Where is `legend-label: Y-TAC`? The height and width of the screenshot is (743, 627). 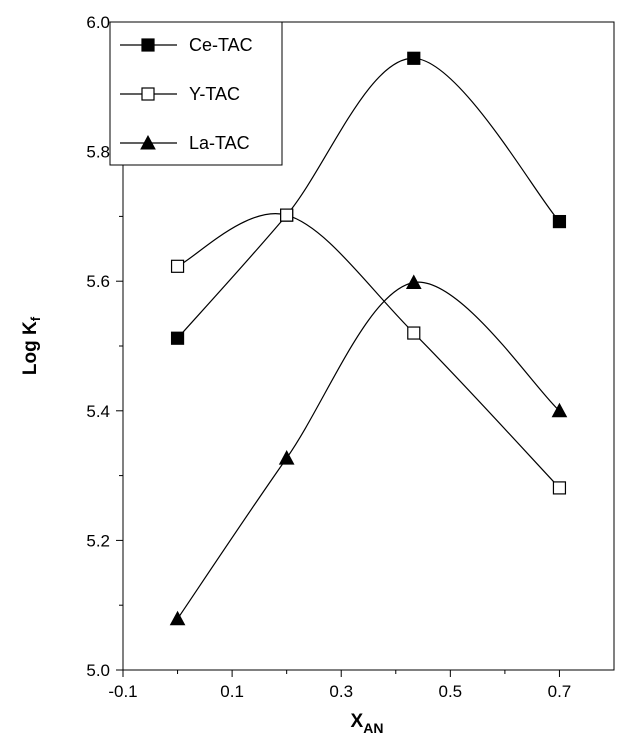
legend-label: Y-TAC is located at coordinates (214, 94).